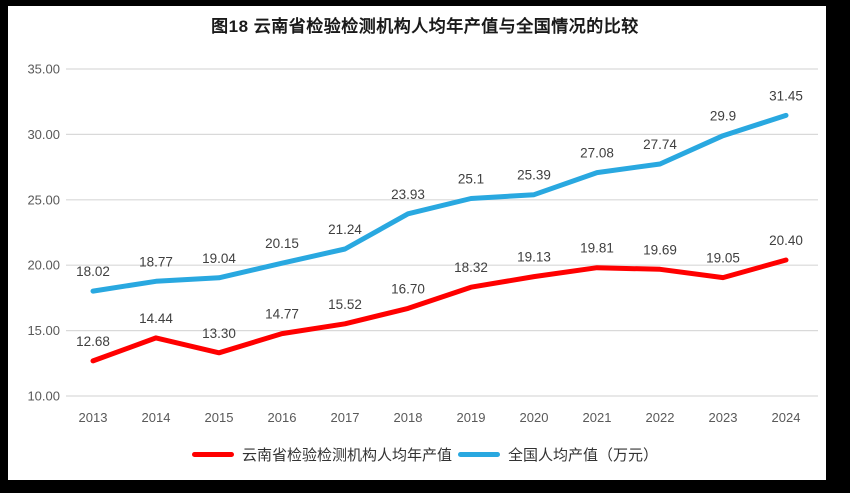  I want to click on data-label: 16.70, so click(408, 288).